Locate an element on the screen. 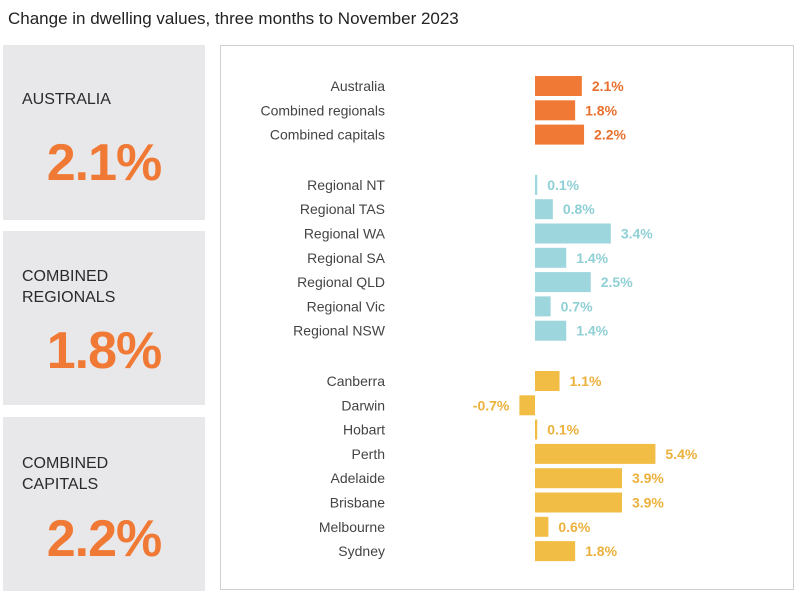 This screenshot has height=603, width=800. bar-regional-vic is located at coordinates (543, 306).